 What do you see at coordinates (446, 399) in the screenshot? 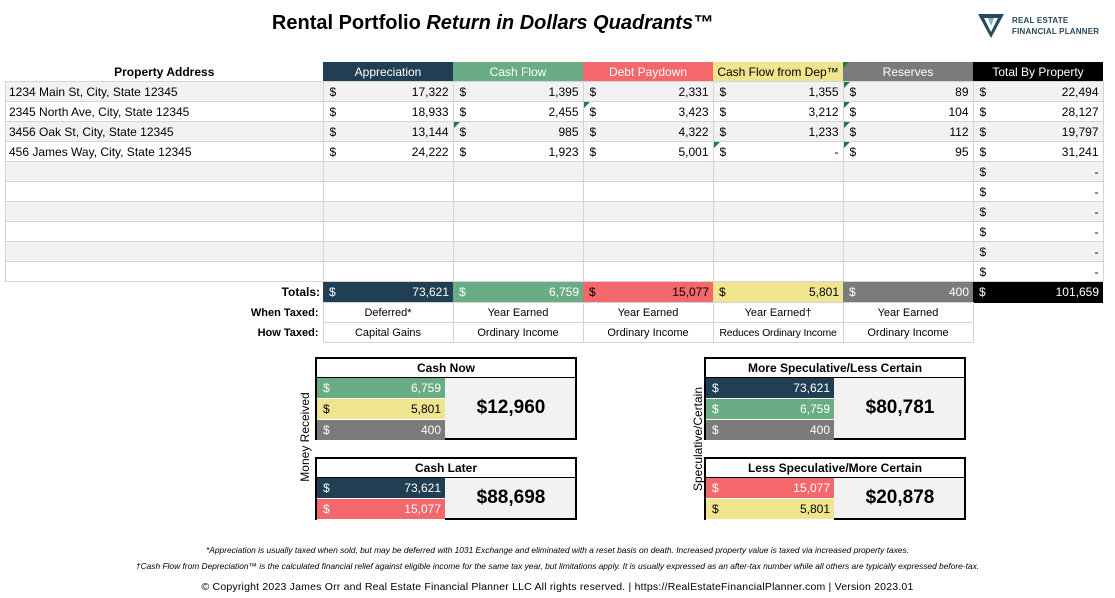
I see `cash-now-quadrant: Cash Now $6,759 $5,801 $400 $12,960` at bounding box center [446, 399].